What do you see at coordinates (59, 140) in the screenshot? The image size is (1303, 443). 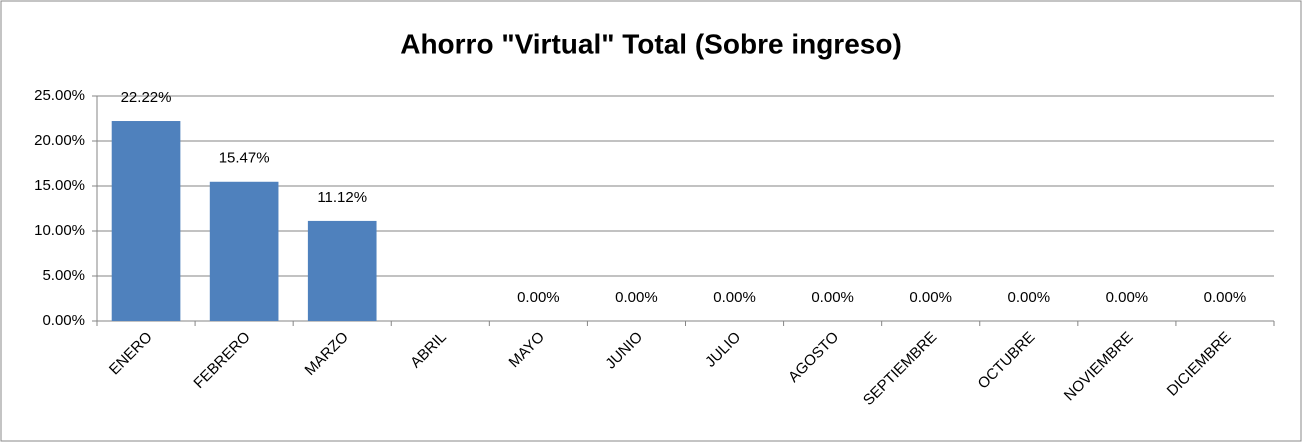 I see `y-tick-label: 20.00%` at bounding box center [59, 140].